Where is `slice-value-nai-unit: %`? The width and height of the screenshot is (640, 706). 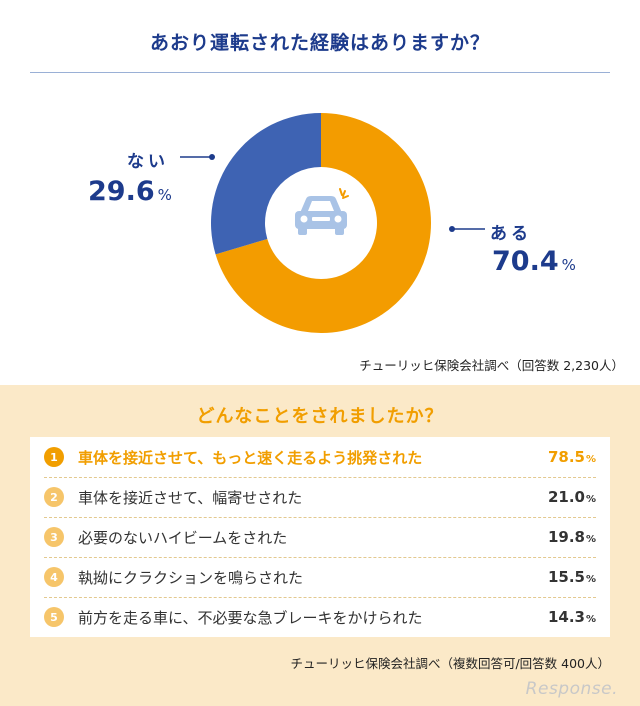
slice-value-nai-unit: % is located at coordinates (164, 195).